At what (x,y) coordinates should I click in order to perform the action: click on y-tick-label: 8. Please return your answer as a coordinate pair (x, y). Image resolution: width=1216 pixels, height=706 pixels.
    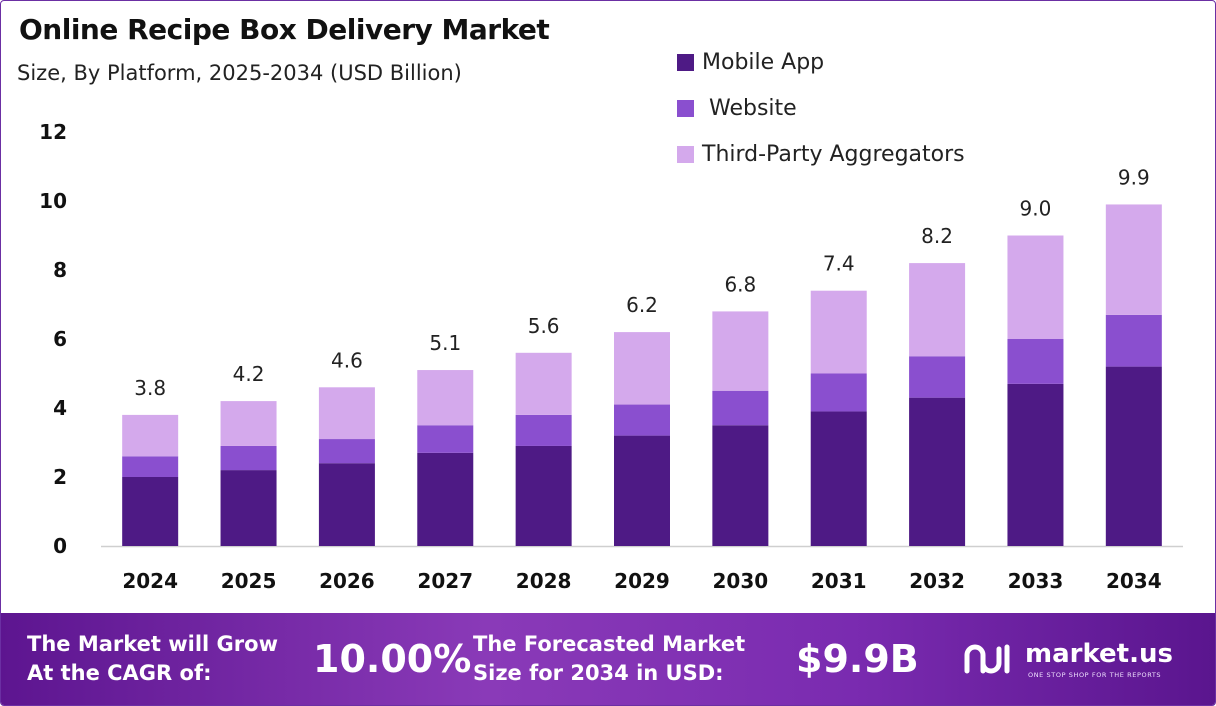
    Looking at the image, I should click on (60, 270).